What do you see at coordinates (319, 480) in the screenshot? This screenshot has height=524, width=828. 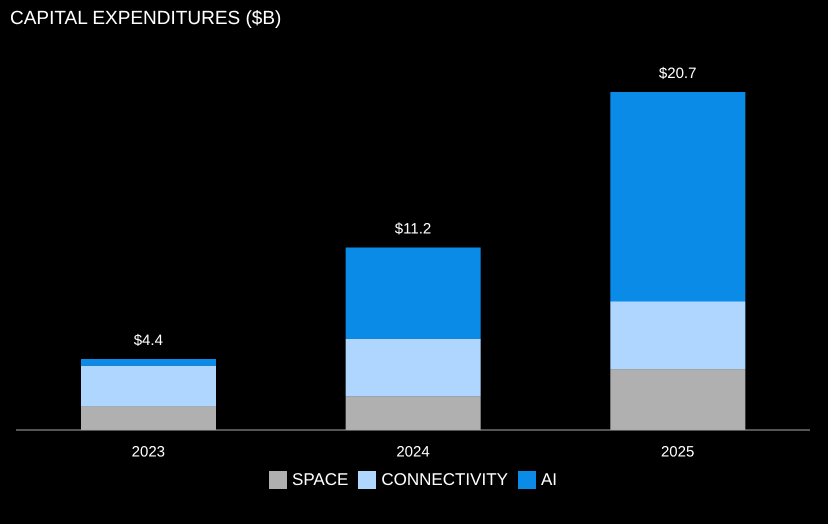 I see `legend-label: SPACE` at bounding box center [319, 480].